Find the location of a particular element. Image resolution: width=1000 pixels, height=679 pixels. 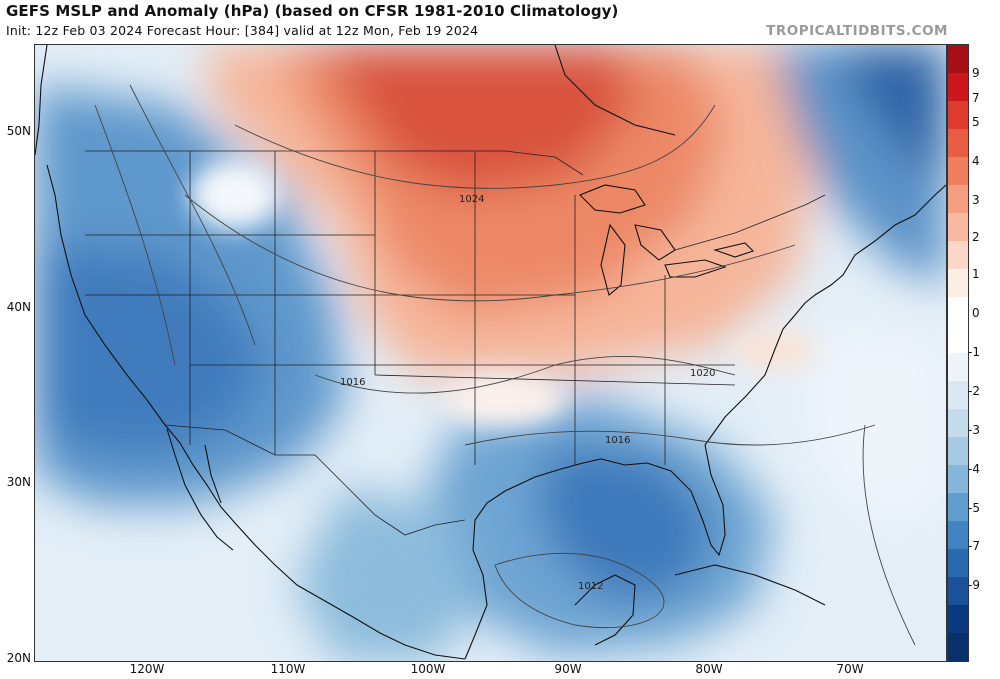

colorbar-label: 2 is located at coordinates (976, 237).